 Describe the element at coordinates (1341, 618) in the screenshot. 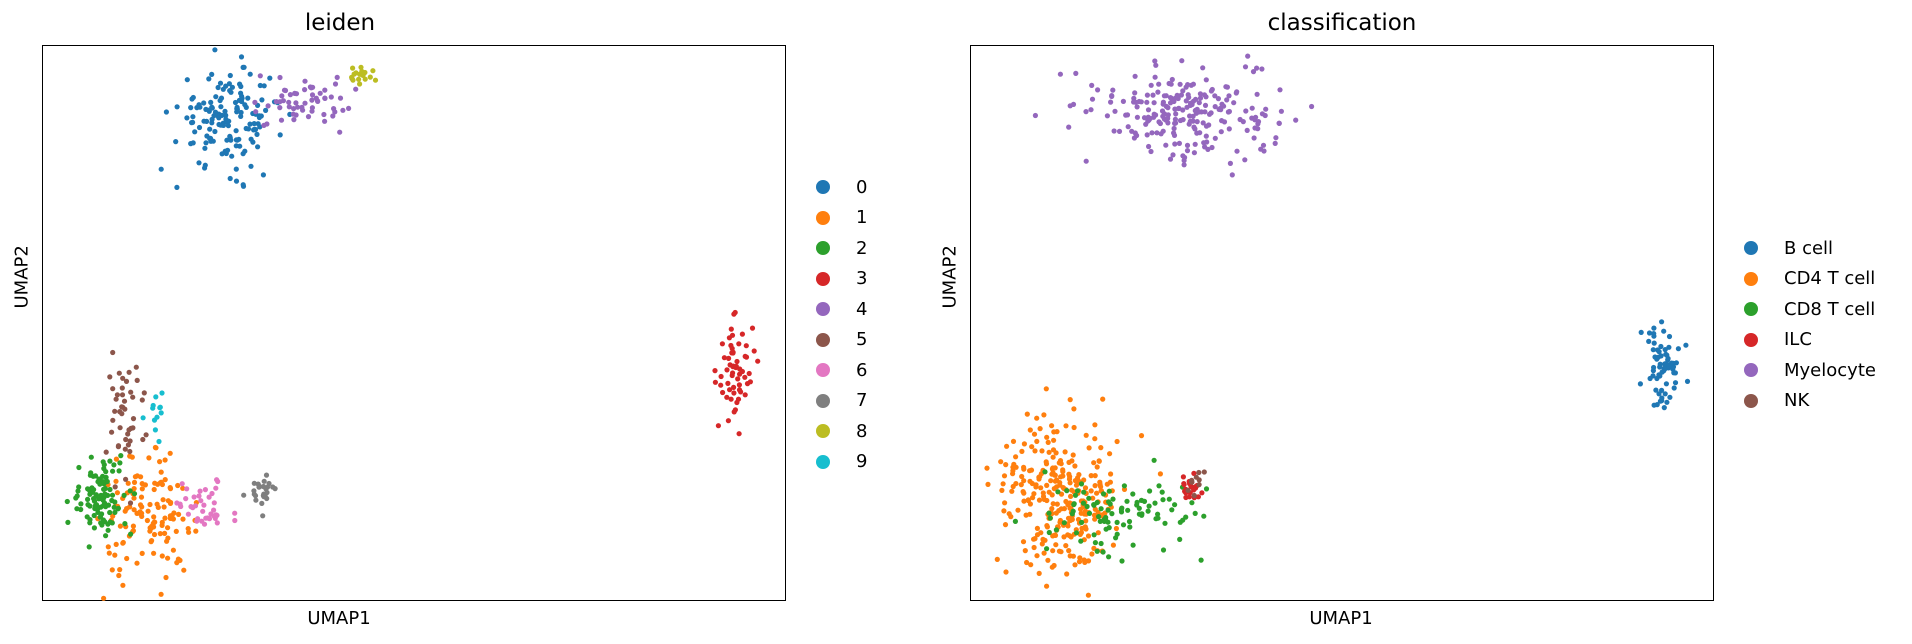

I see `x-axis-label-classification: UMAP1` at that location.